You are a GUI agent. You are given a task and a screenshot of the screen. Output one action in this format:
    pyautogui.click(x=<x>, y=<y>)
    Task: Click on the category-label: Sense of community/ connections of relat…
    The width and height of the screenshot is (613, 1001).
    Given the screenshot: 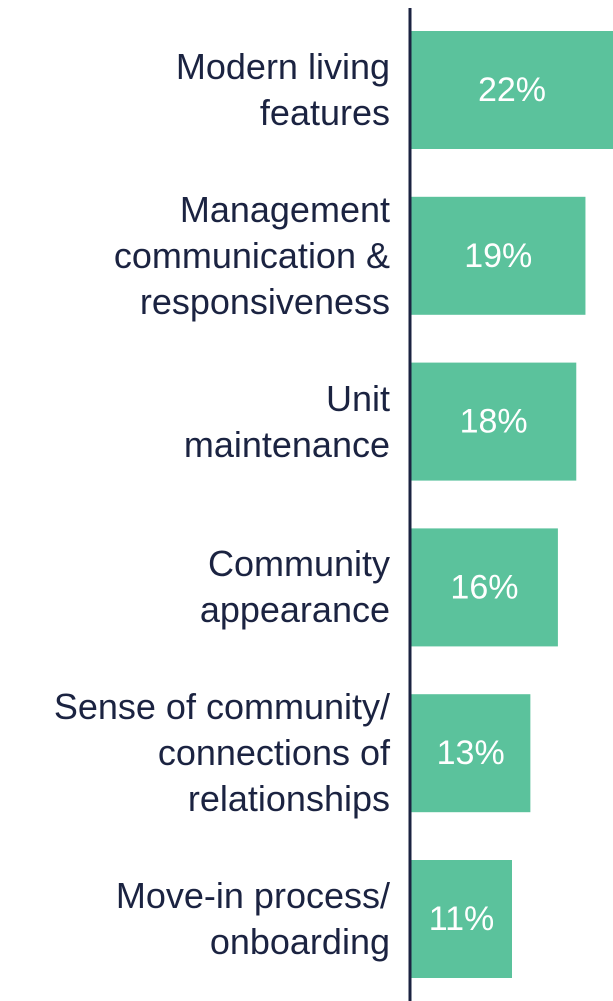 What is the action you would take?
    pyautogui.click(x=221, y=753)
    